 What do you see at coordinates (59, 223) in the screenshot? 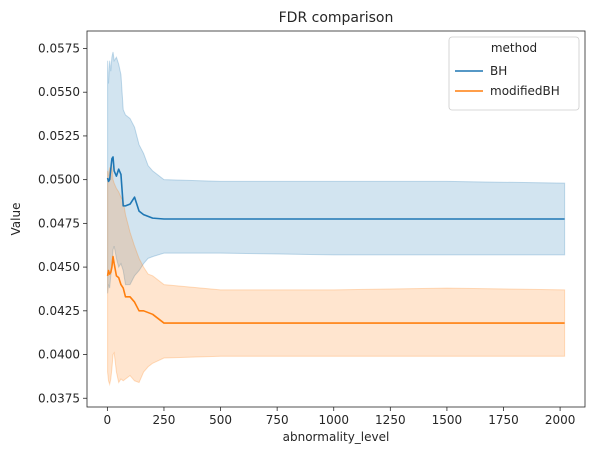
I see `y-tick-label: 0.0475` at bounding box center [59, 223].